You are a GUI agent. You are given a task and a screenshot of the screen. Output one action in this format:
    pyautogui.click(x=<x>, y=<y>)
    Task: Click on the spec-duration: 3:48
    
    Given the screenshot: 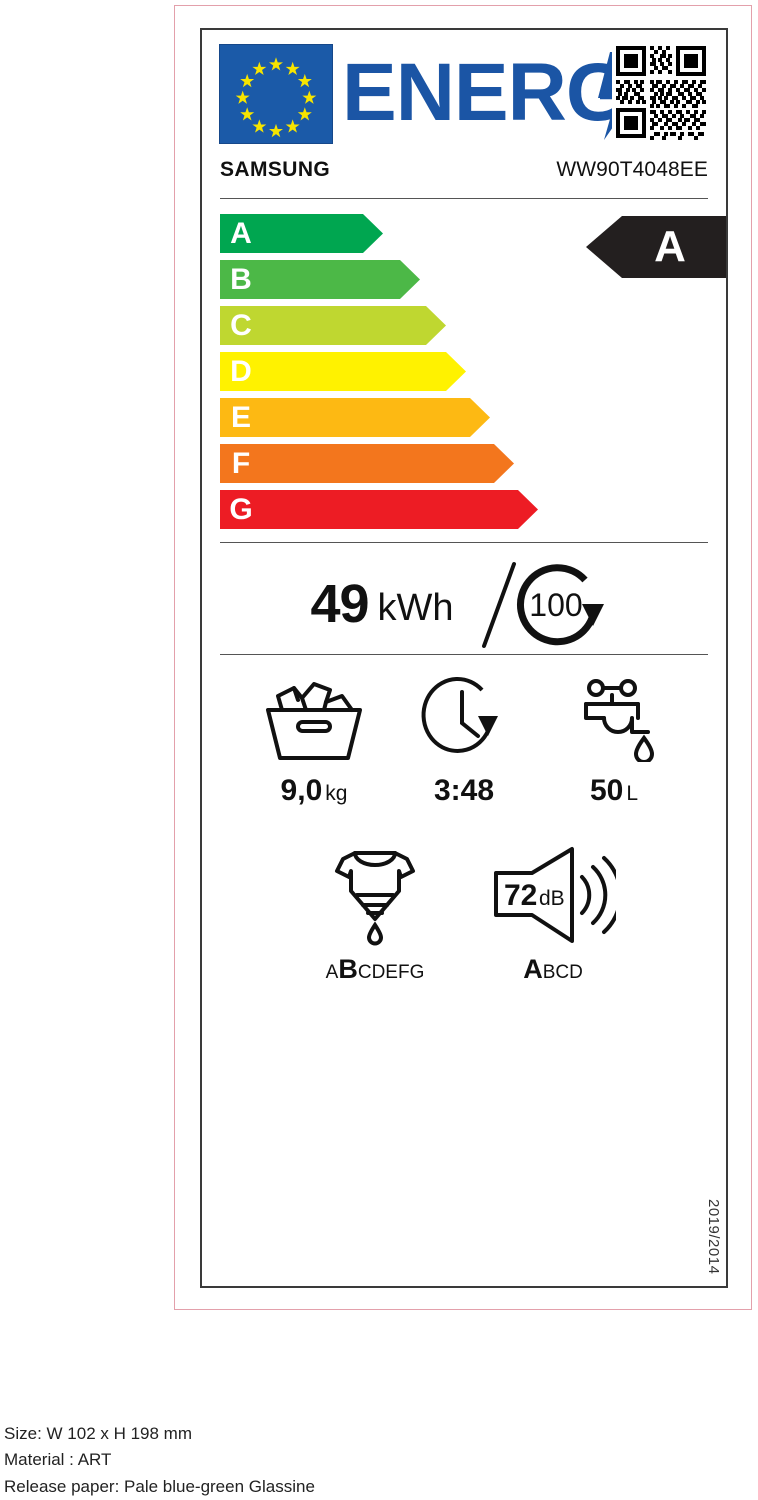 What is the action you would take?
    pyautogui.click(x=464, y=738)
    